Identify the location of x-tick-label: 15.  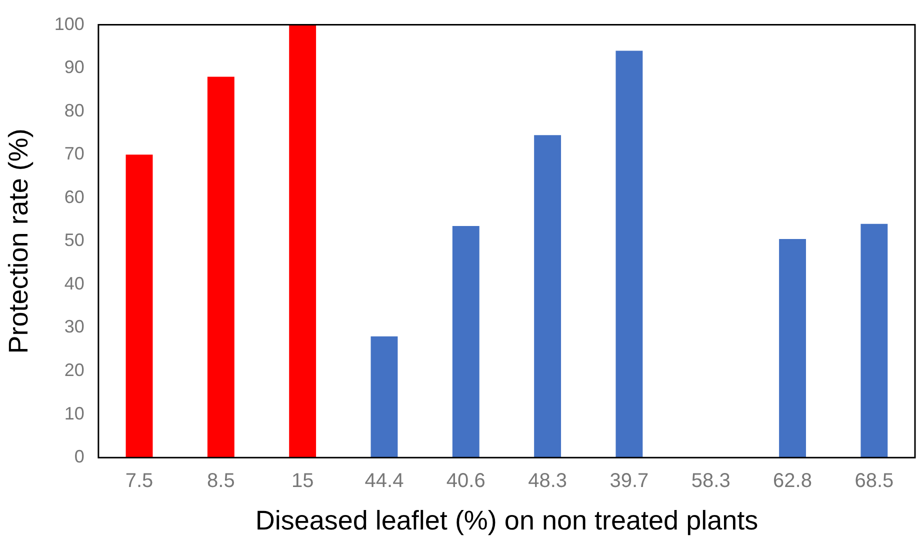
(302, 481).